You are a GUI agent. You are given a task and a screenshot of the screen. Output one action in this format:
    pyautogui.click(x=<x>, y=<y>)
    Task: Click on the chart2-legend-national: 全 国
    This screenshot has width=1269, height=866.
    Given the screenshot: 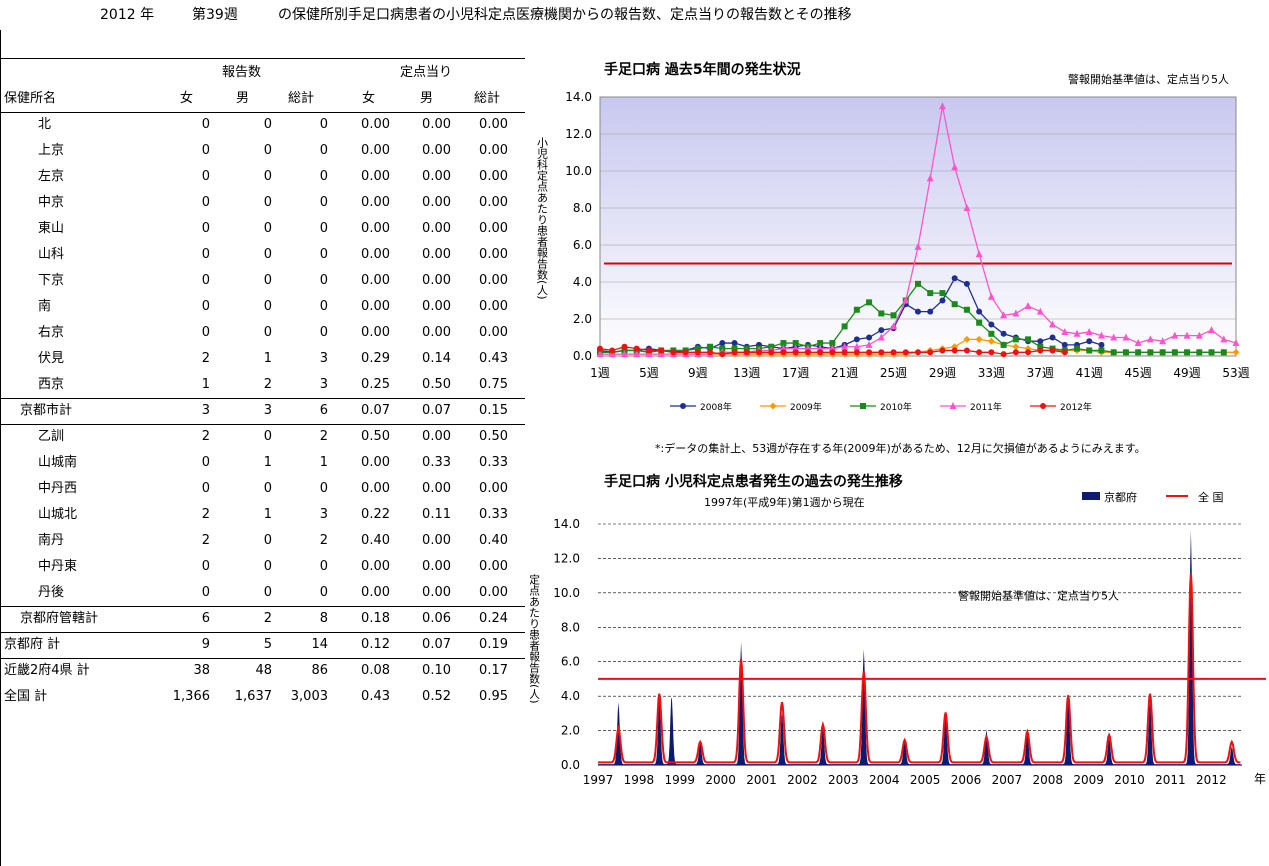 What is the action you would take?
    pyautogui.click(x=1211, y=497)
    